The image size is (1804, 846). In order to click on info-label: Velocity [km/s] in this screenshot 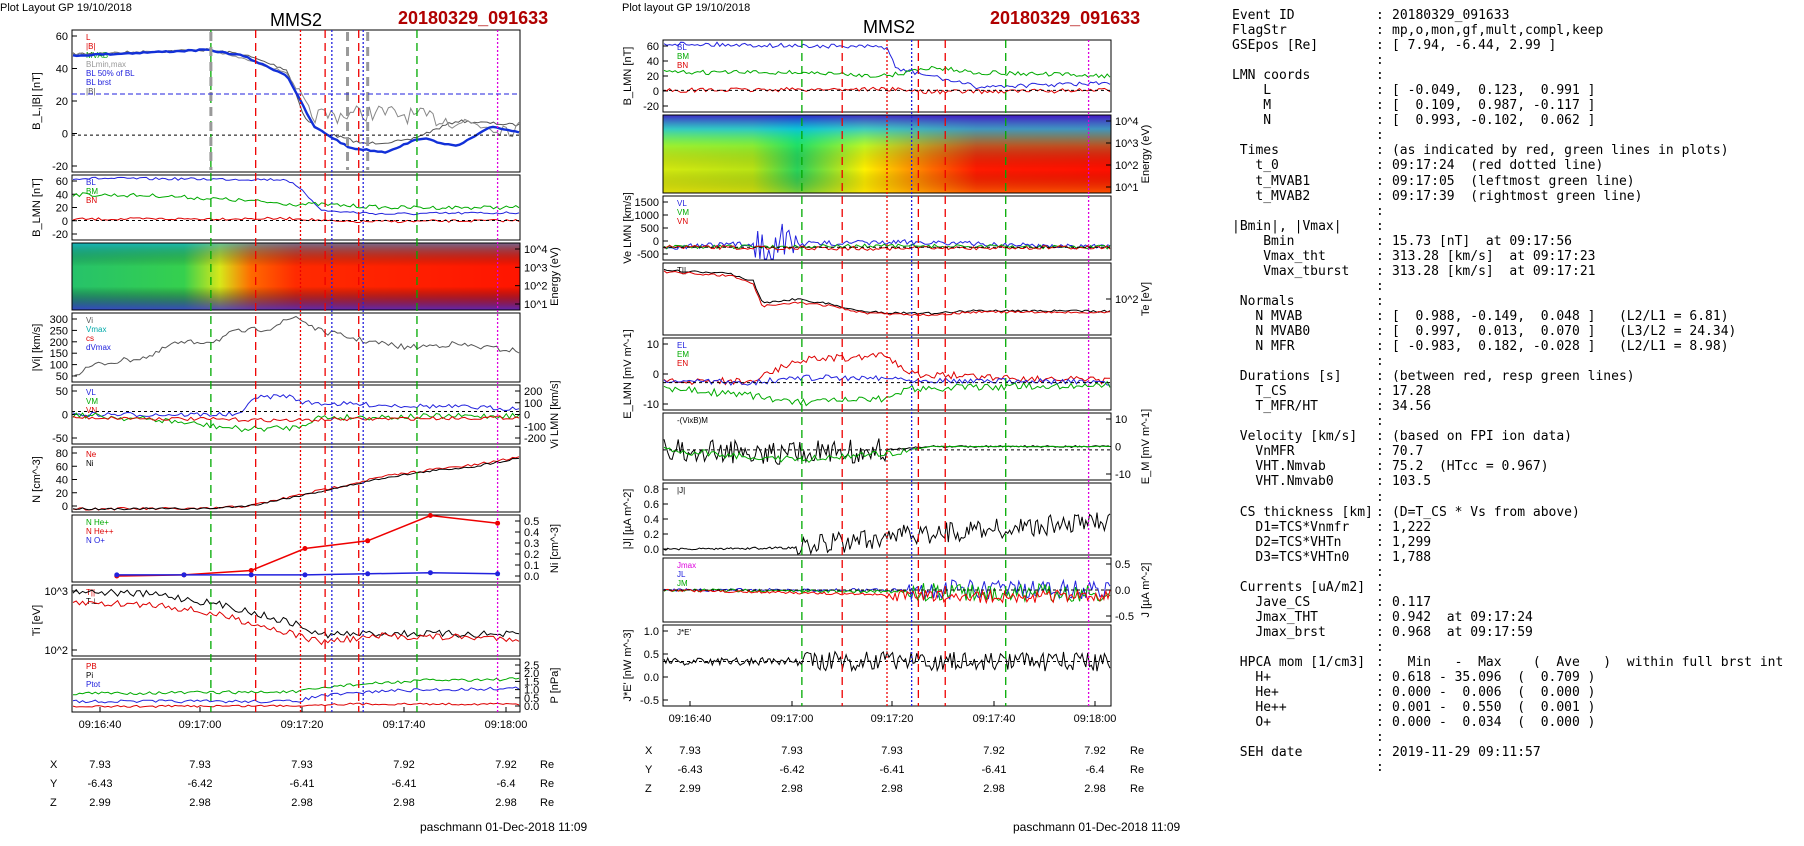, I will do `click(1298, 437)`.